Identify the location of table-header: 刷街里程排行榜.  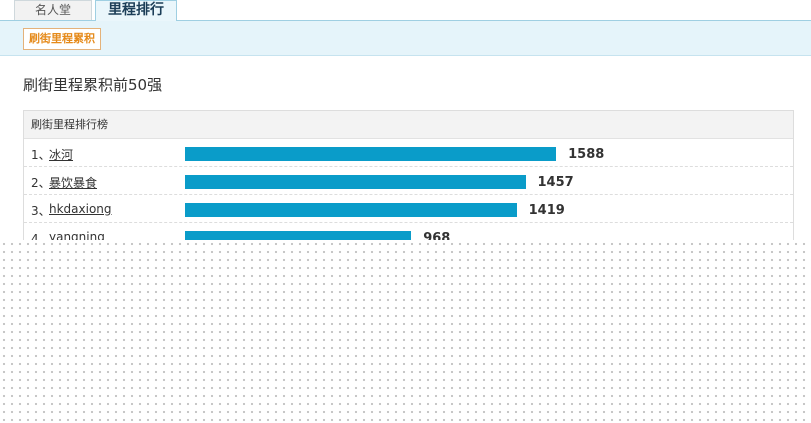
(408, 125).